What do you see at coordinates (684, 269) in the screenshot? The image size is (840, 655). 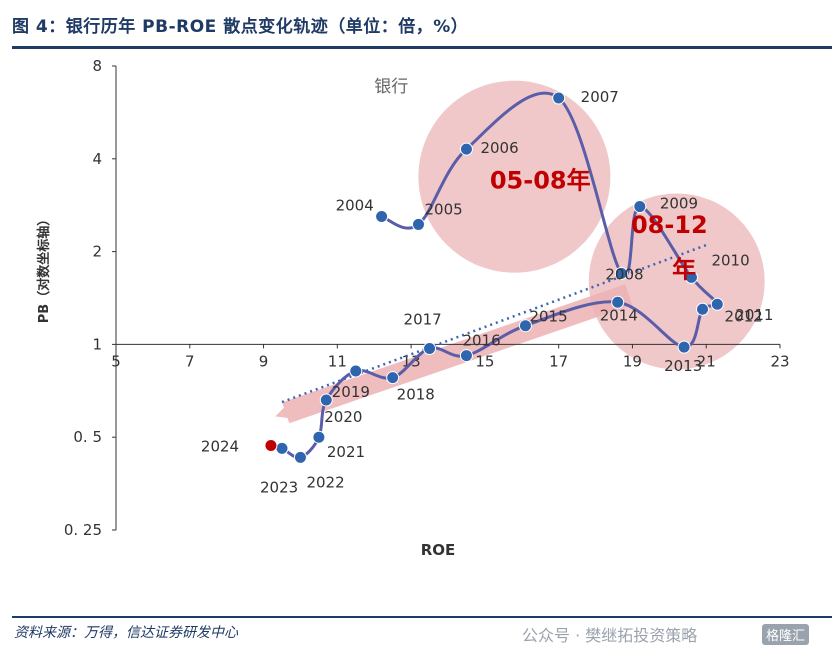 I see `period-annotation-2: 年` at bounding box center [684, 269].